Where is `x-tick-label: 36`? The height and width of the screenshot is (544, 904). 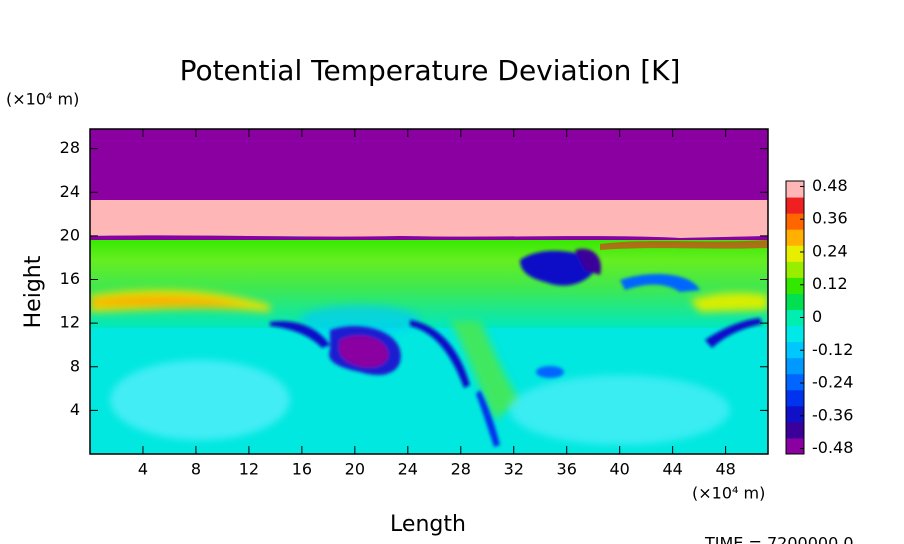
x-tick-label: 36 is located at coordinates (567, 469).